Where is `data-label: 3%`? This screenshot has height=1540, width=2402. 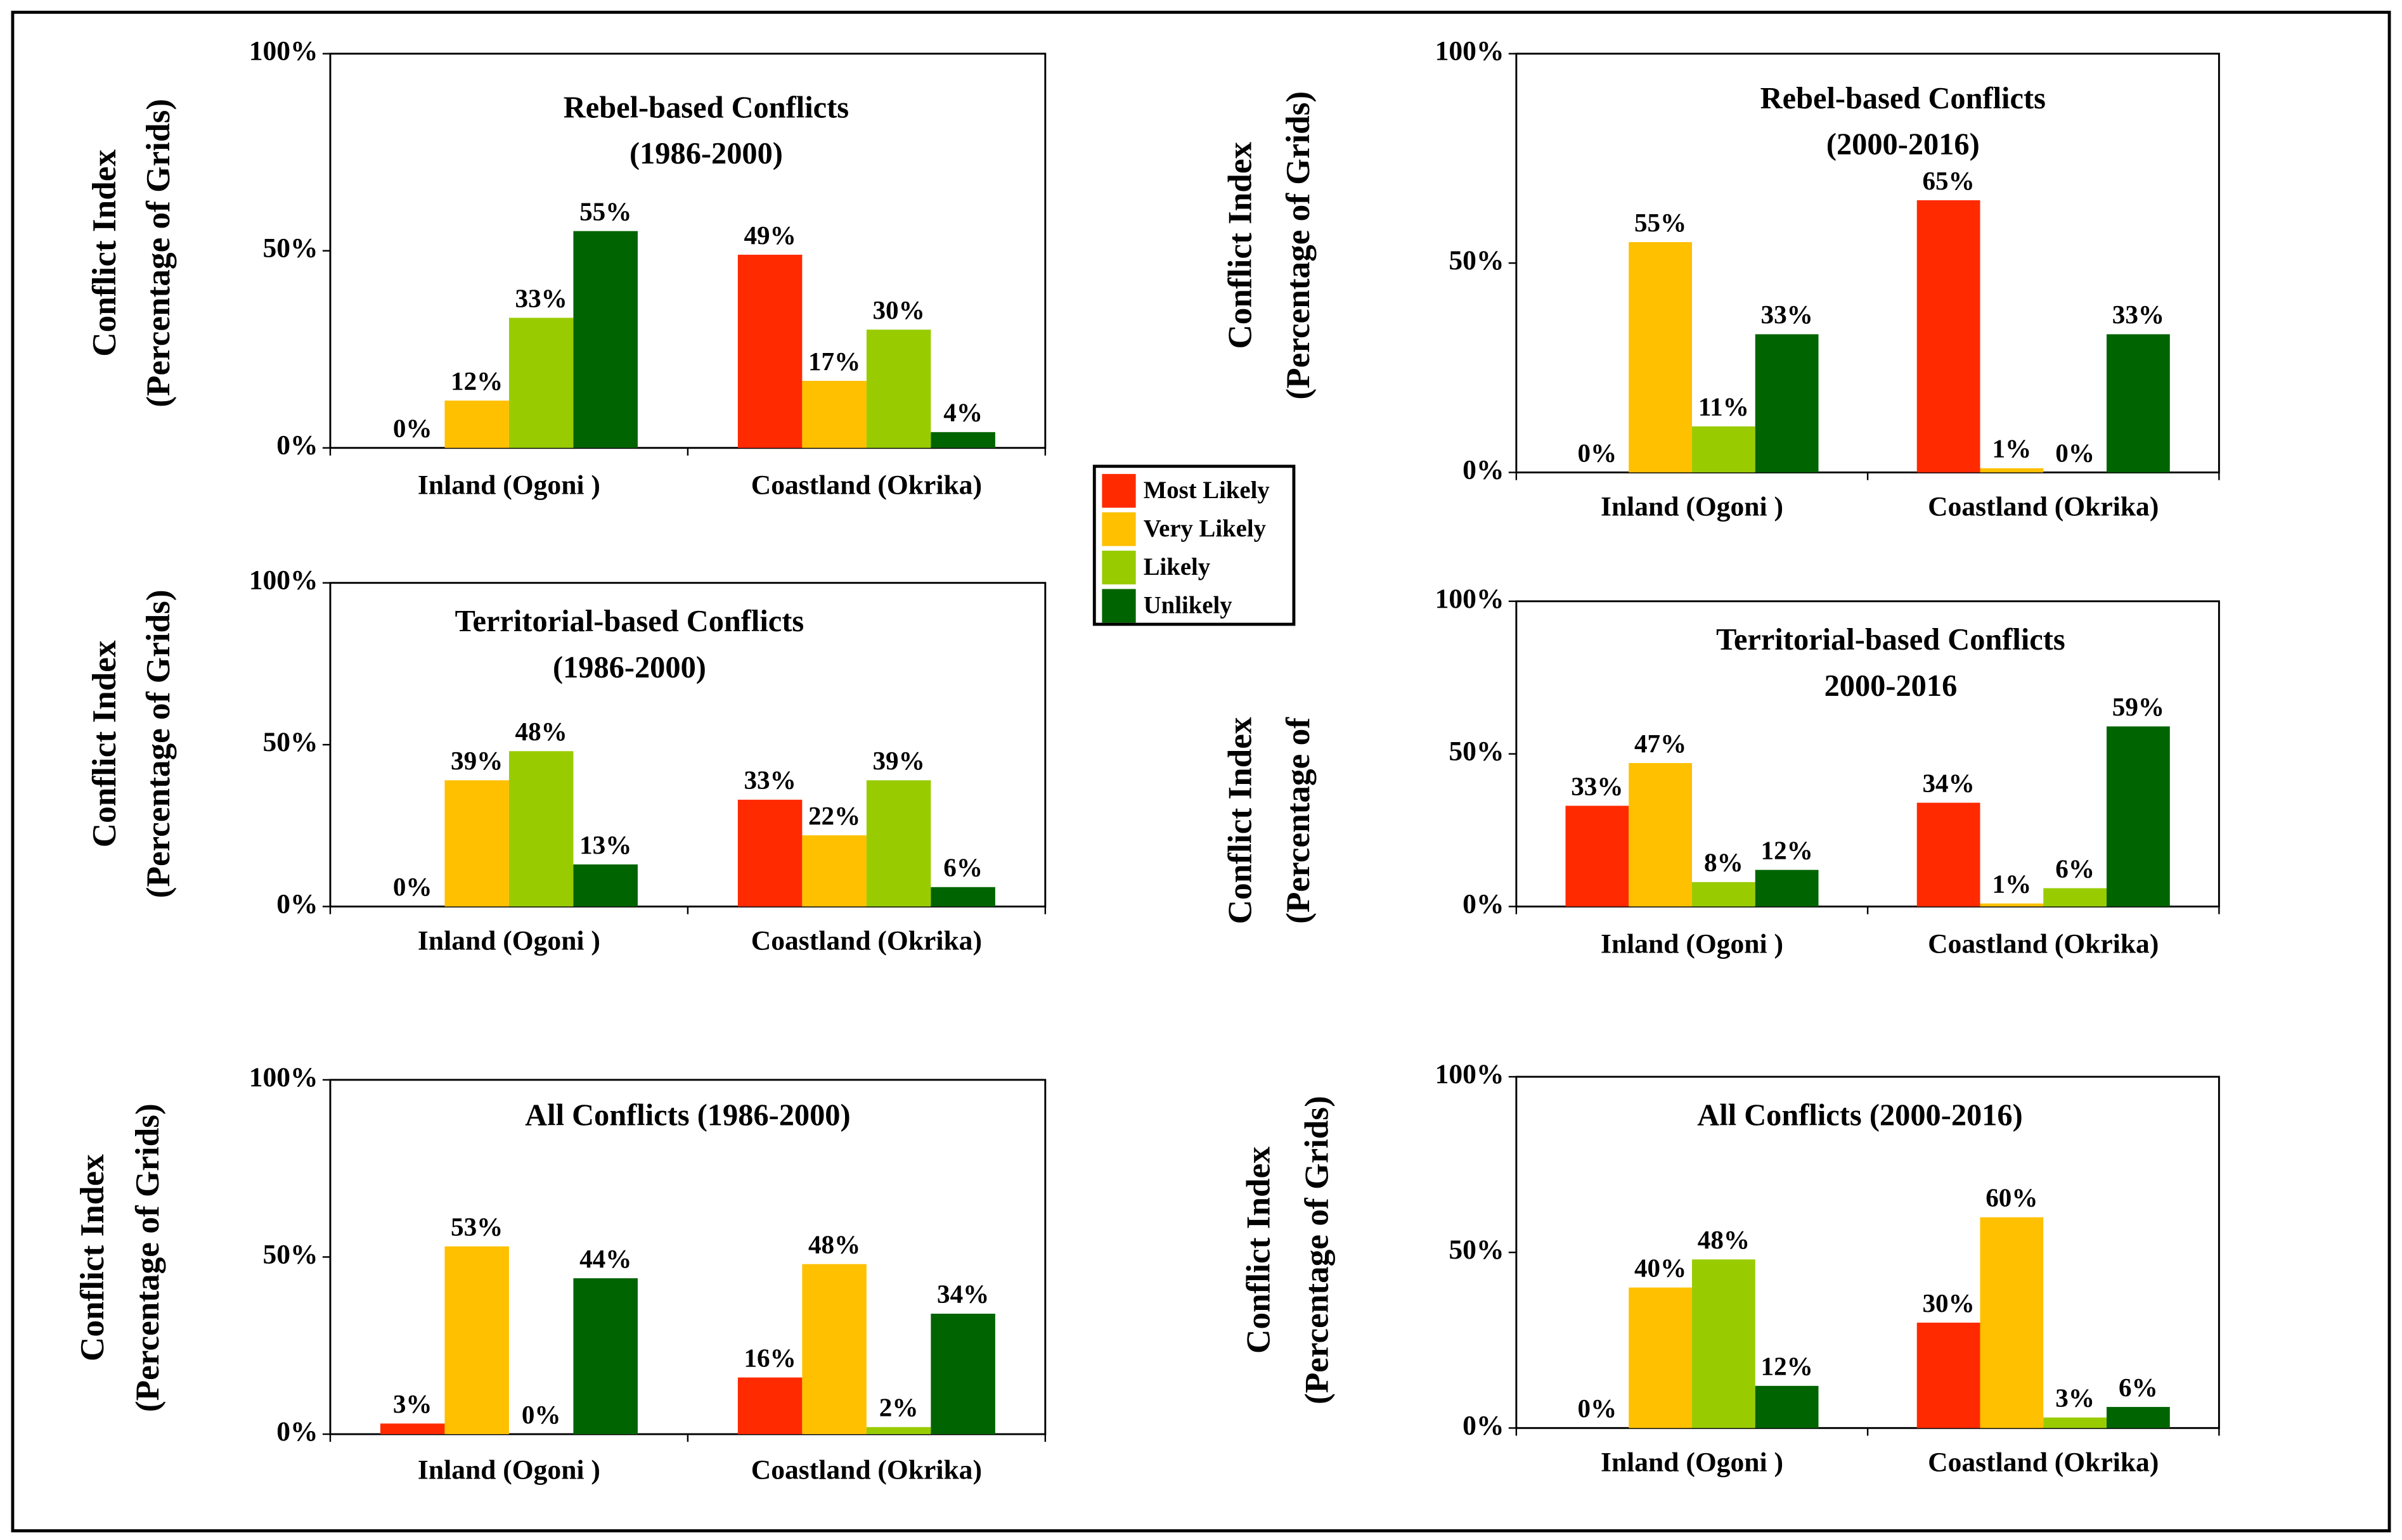
data-label: 3% is located at coordinates (412, 1403).